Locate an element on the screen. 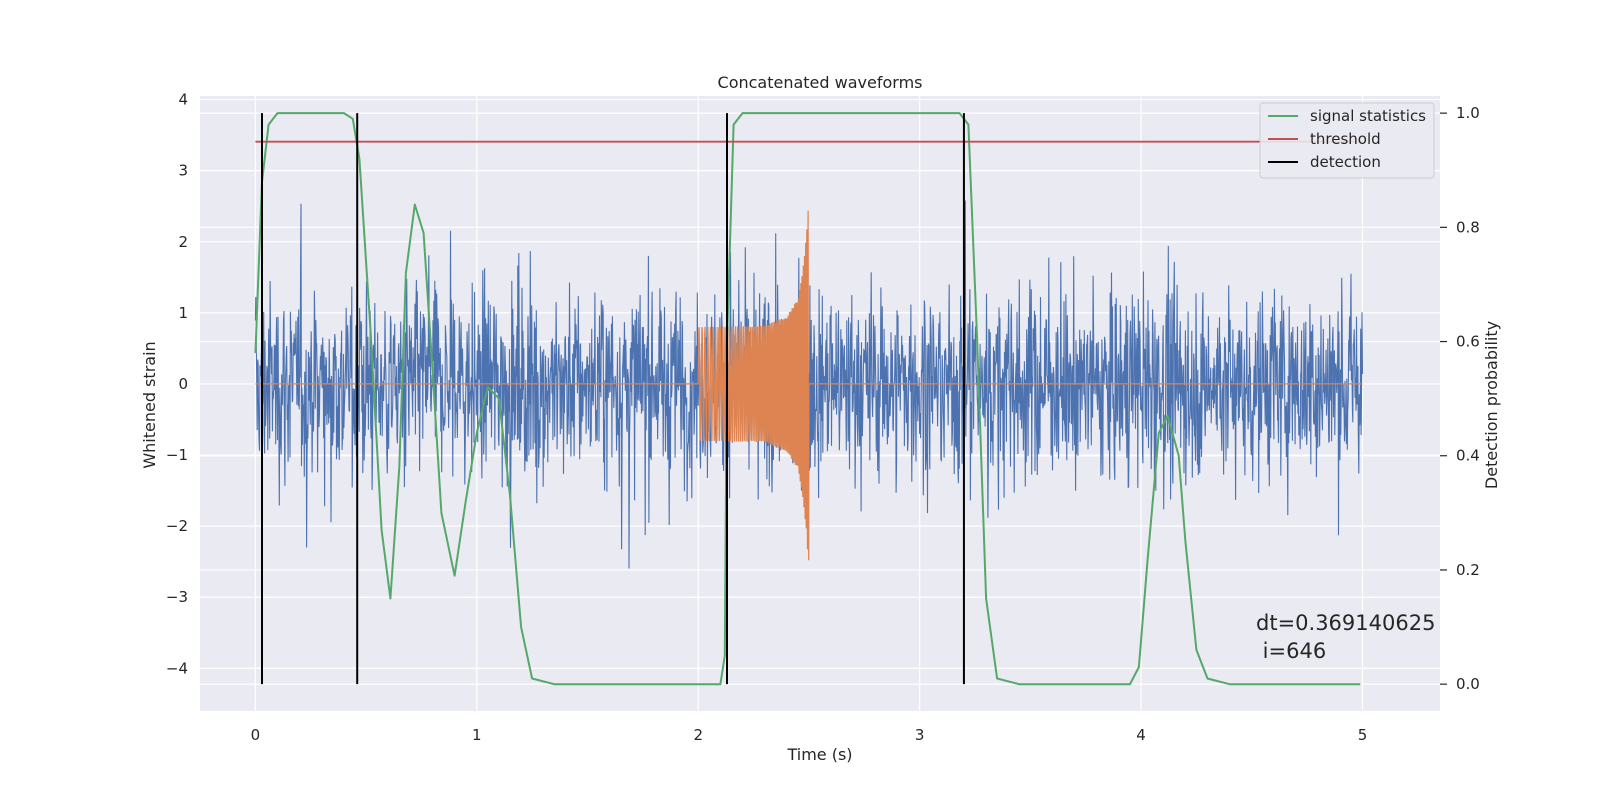 The image size is (1600, 800). x-axis-ticks: 0 1 2 3 4 5 is located at coordinates (809, 735).